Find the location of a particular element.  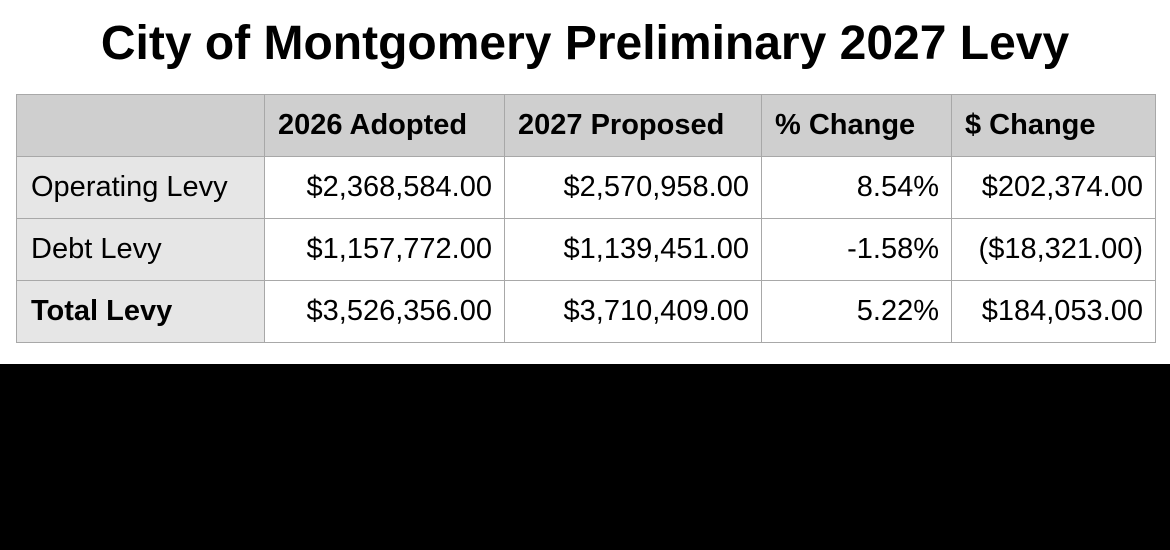

cell-percent-change: 8.54% is located at coordinates (856, 187).